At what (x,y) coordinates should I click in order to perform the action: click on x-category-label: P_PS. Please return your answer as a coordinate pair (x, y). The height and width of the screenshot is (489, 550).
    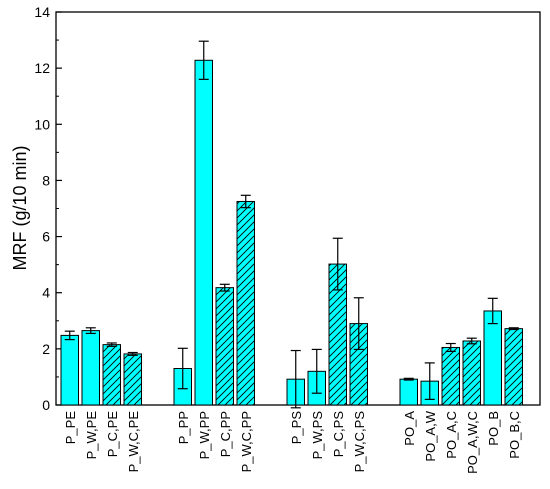
    Looking at the image, I should click on (296, 428).